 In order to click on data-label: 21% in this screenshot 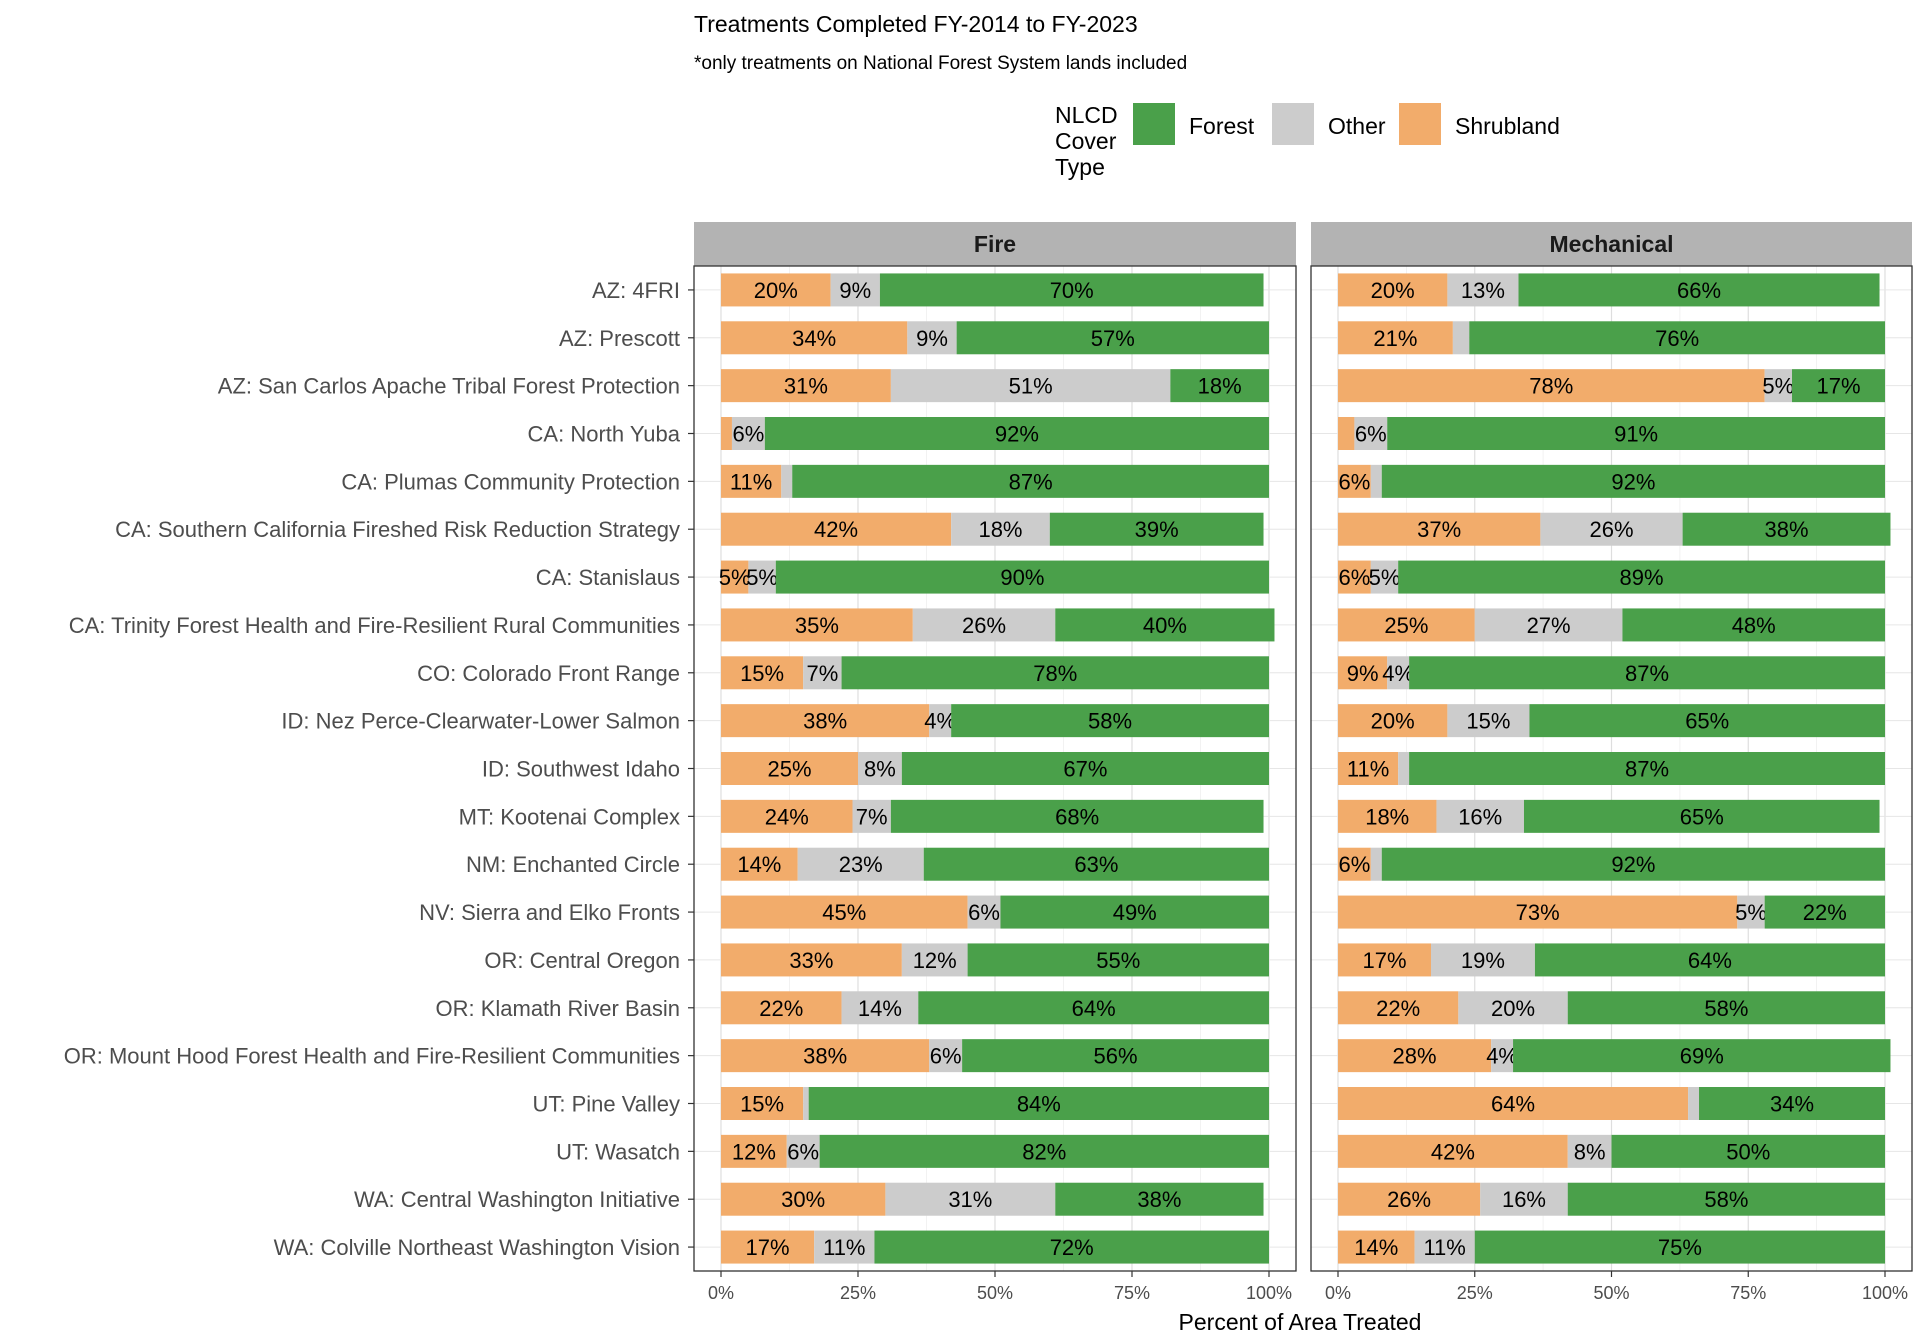, I will do `click(1395, 338)`.